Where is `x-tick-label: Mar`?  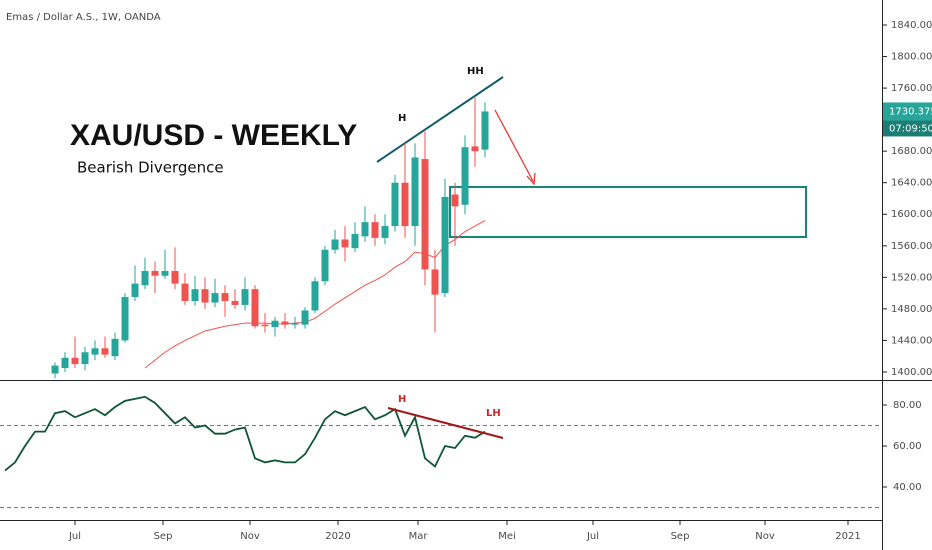 x-tick-label: Mar is located at coordinates (419, 536).